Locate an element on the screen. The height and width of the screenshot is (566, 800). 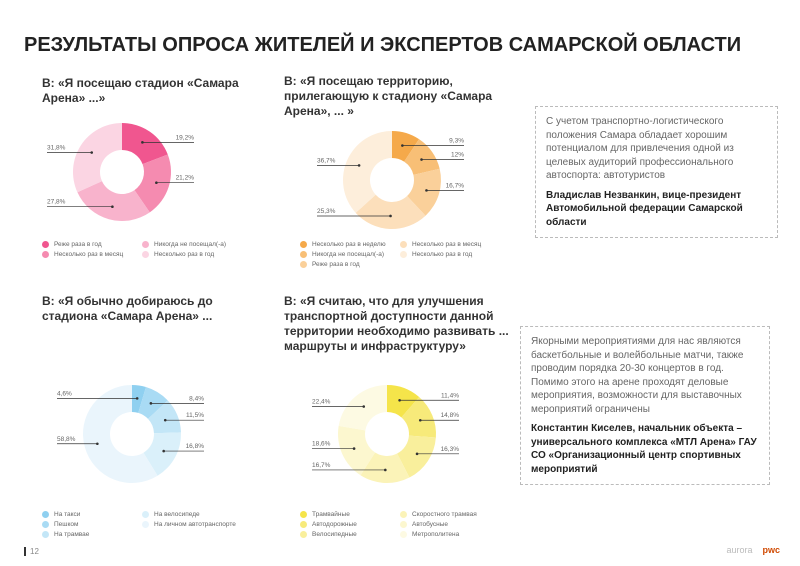
legend-label: Пешком is located at coordinates (66, 524).